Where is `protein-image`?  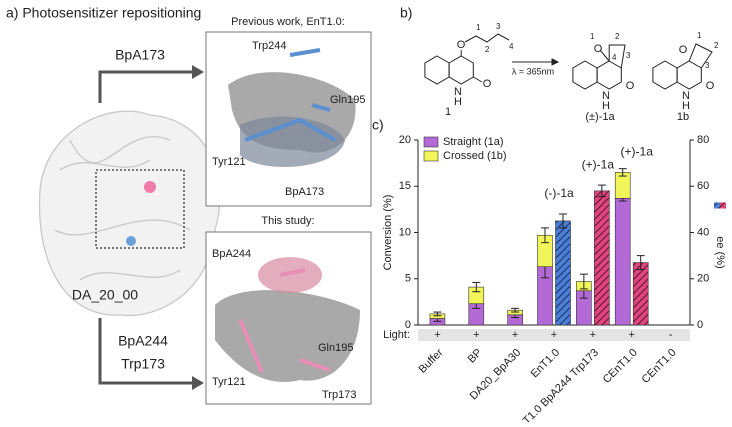 protein-image is located at coordinates (129, 213).